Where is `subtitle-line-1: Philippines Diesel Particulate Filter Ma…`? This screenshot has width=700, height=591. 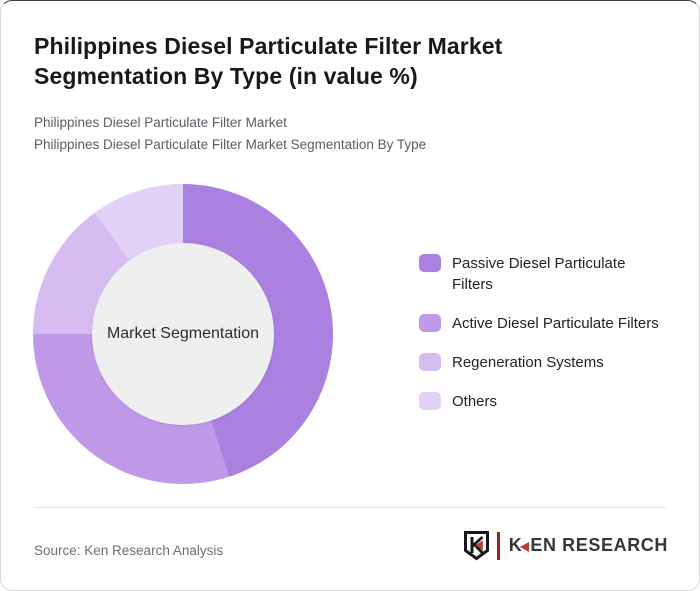
subtitle-line-1: Philippines Diesel Particulate Filter Ma… is located at coordinates (160, 122).